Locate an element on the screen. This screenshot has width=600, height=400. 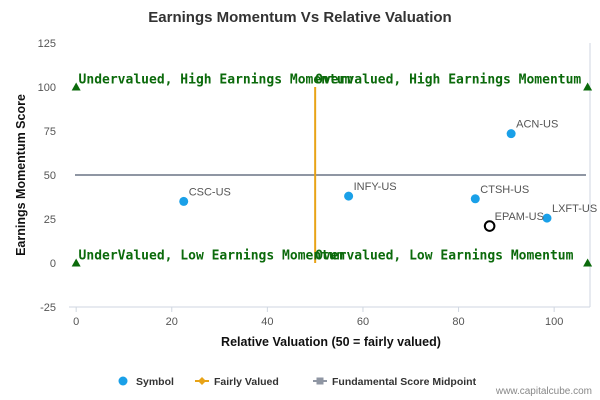
quadrant-label: UnderValued, Low Earnings Momentum is located at coordinates (212, 255).